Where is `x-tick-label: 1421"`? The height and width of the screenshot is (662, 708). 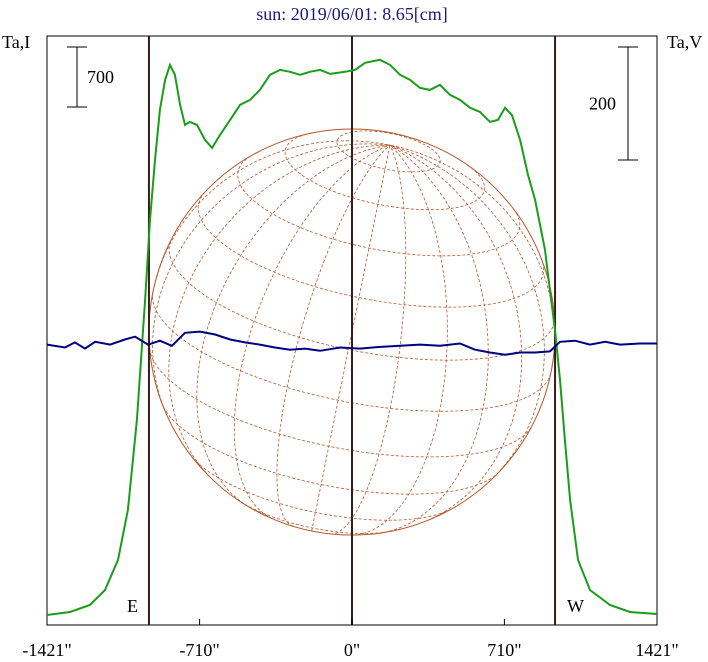
x-tick-label: 1421" is located at coordinates (656, 650).